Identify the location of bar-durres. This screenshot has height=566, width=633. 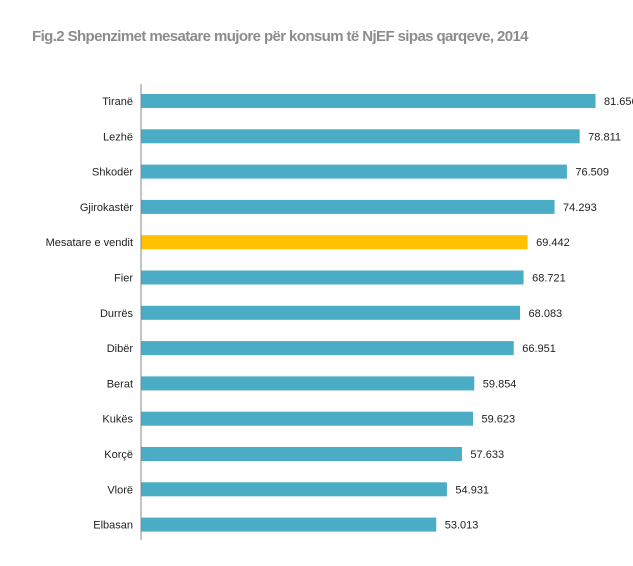
(331, 312).